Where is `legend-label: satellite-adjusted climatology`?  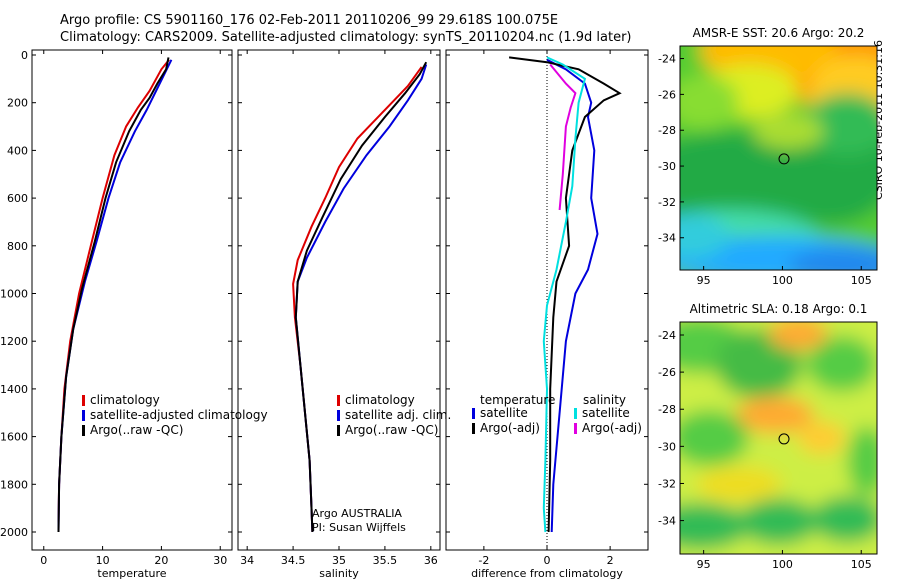
legend-label: satellite-adjusted climatology is located at coordinates (179, 415).